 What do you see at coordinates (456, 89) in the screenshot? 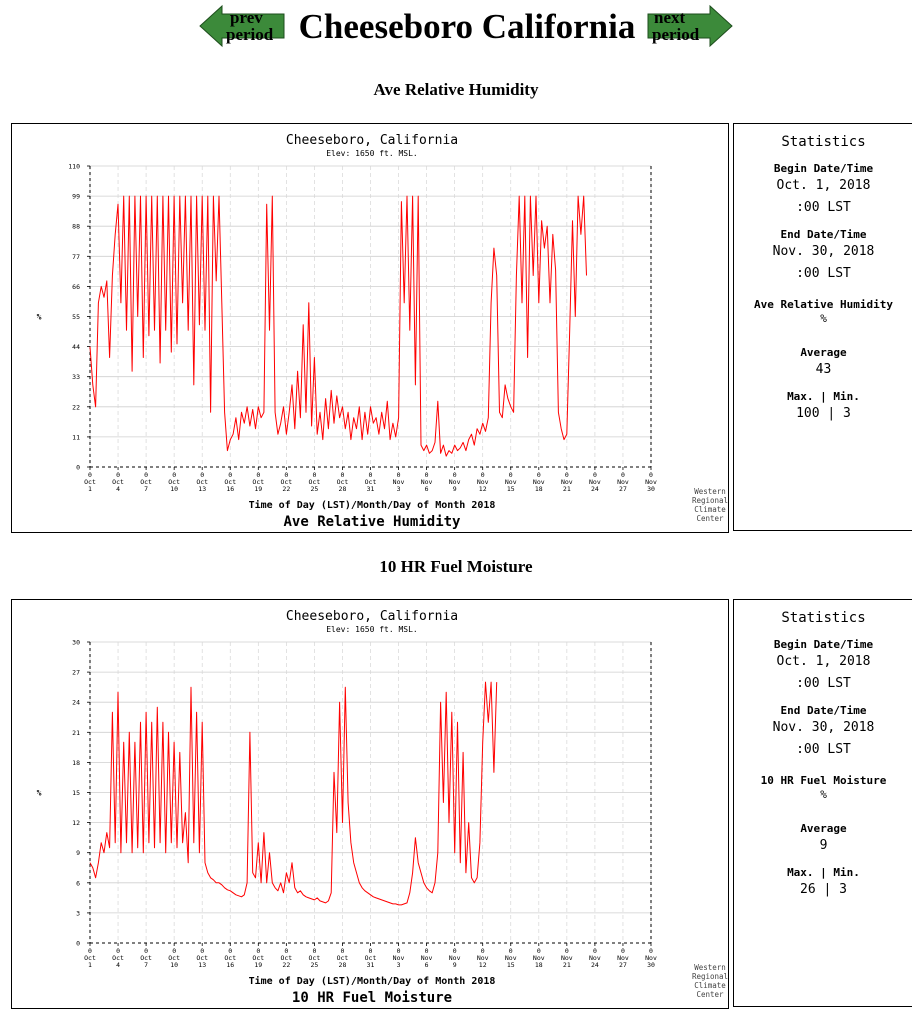
I see `section-title-humidity: Ave Relative Humidity` at bounding box center [456, 89].